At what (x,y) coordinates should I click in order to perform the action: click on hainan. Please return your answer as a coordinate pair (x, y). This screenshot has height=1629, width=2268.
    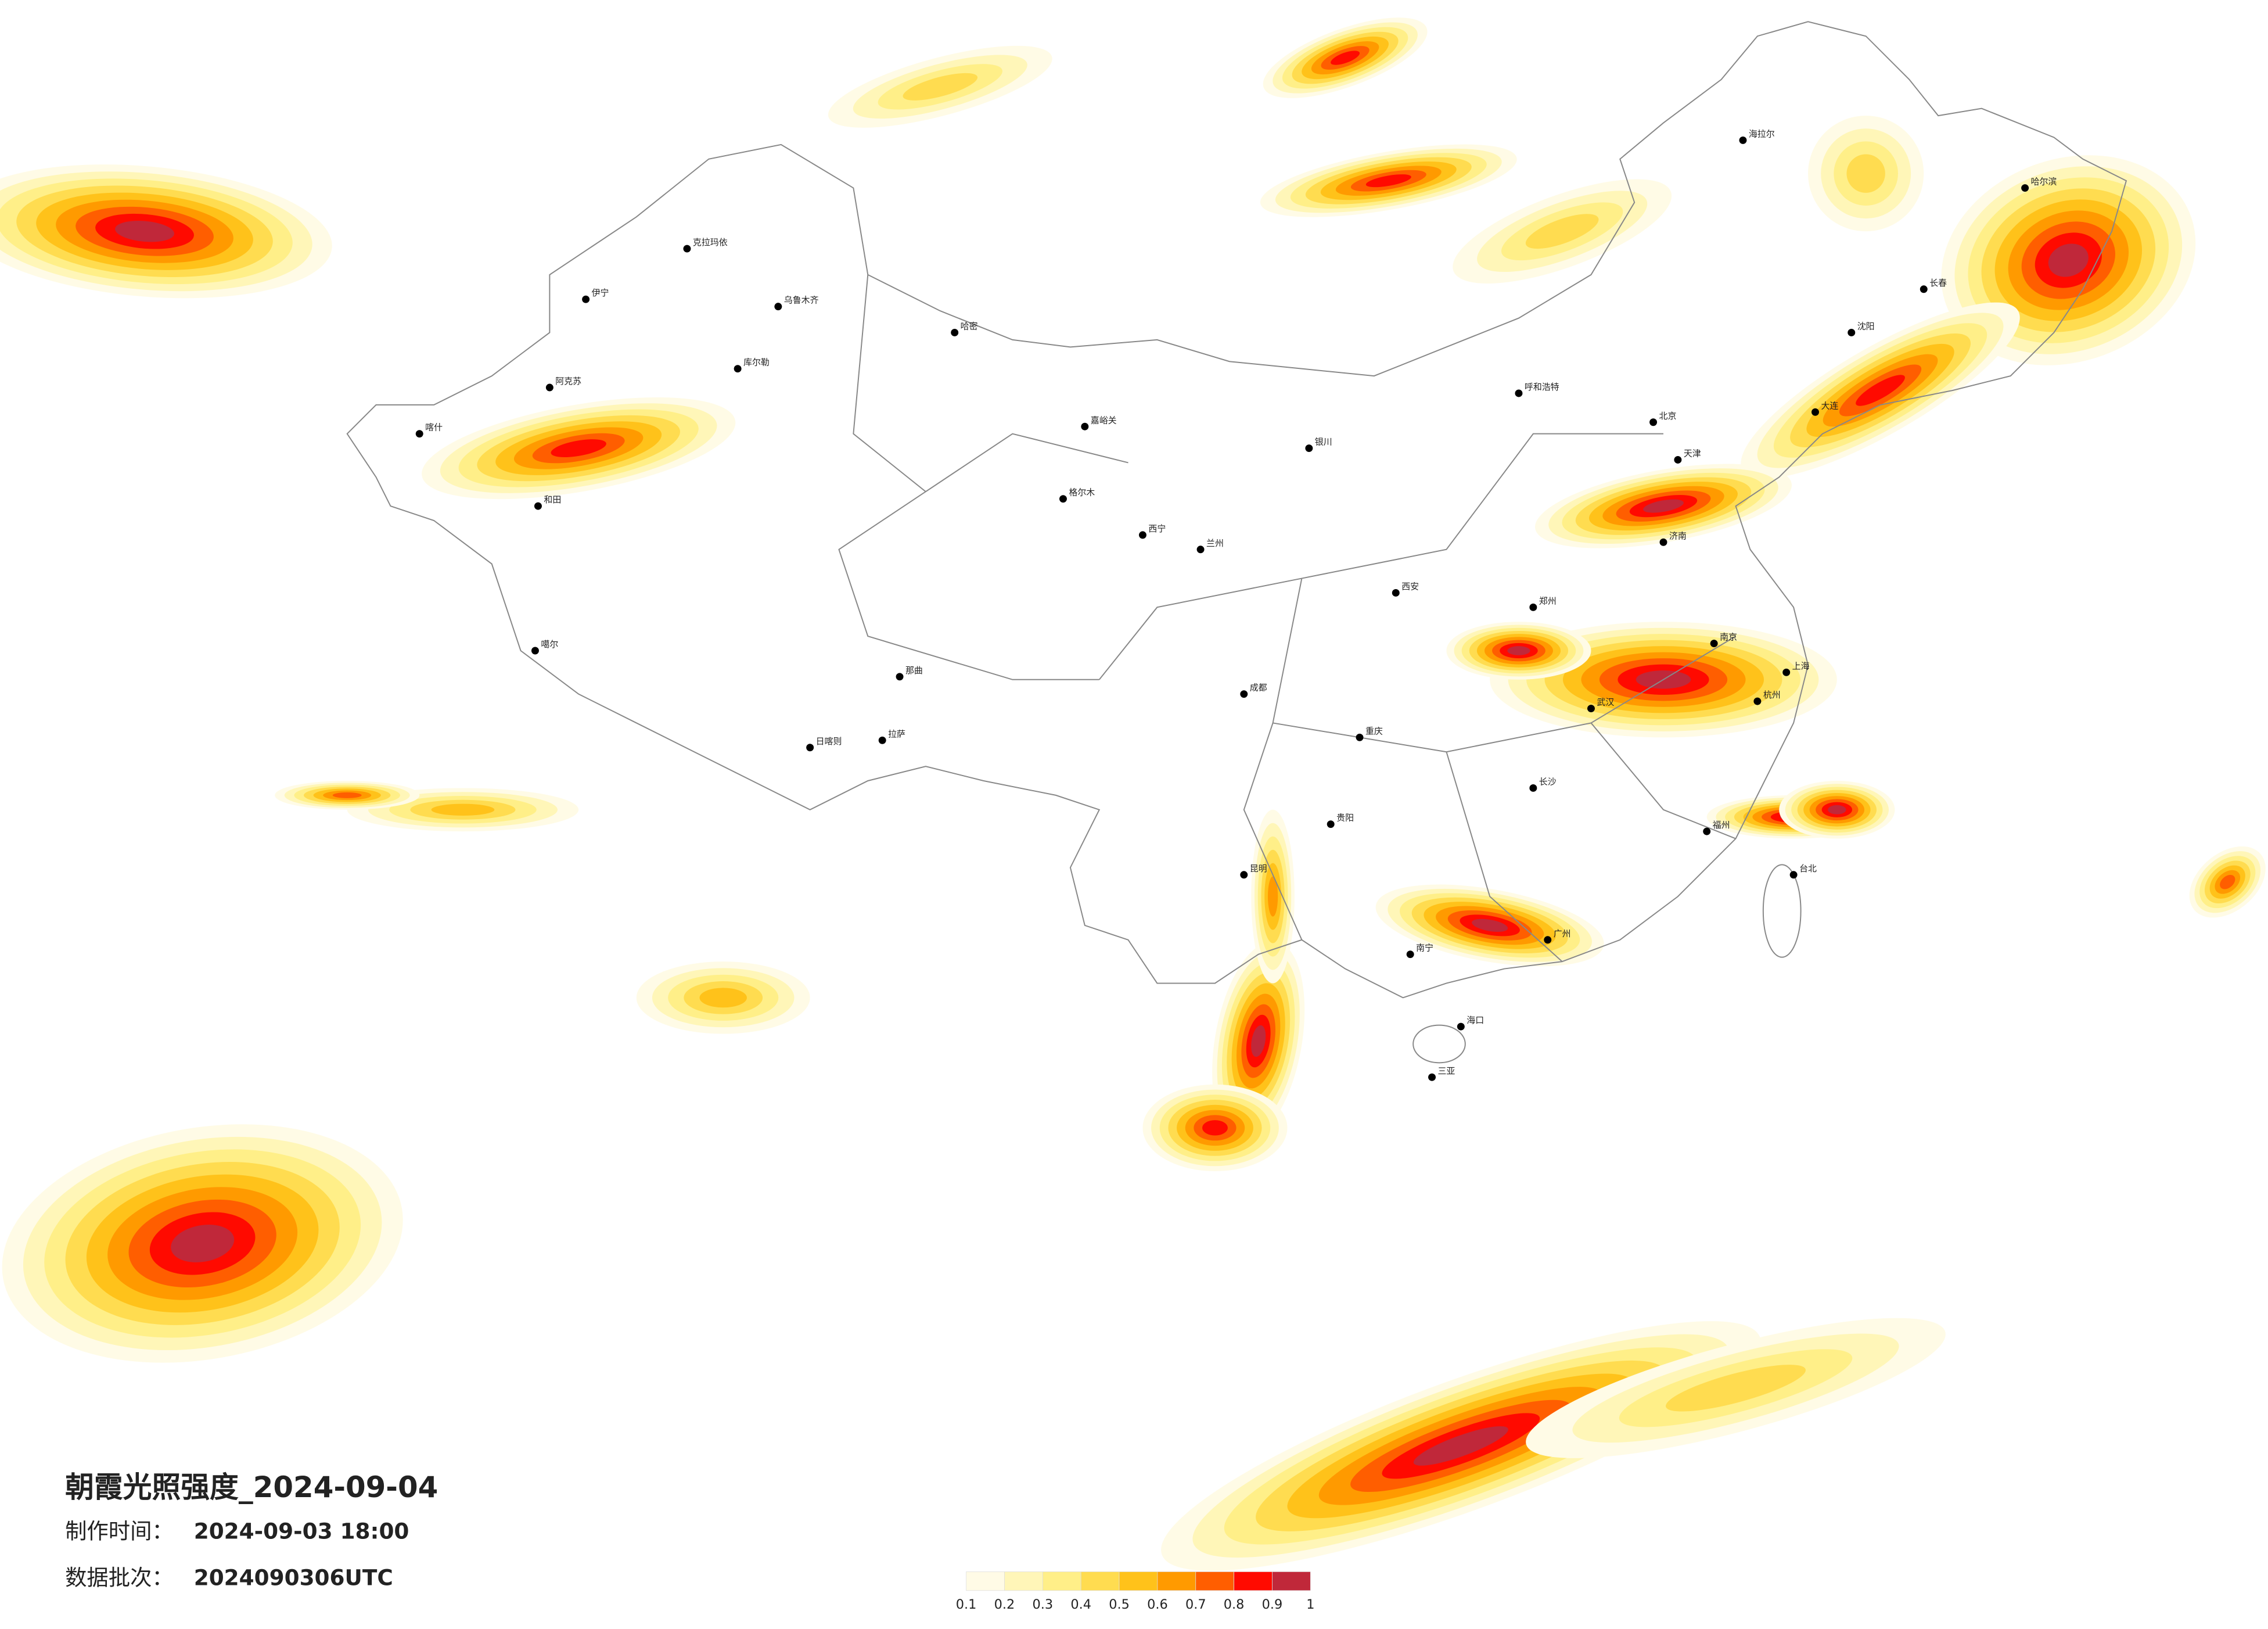
    Looking at the image, I should click on (1439, 1044).